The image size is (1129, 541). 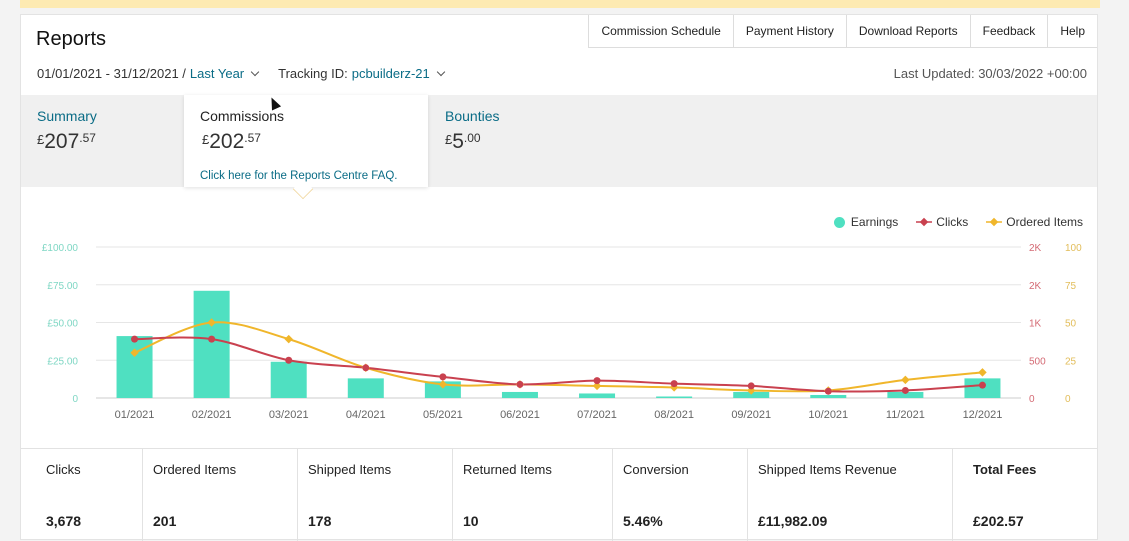 What do you see at coordinates (350, 469) in the screenshot?
I see `stat-label: Shipped Items` at bounding box center [350, 469].